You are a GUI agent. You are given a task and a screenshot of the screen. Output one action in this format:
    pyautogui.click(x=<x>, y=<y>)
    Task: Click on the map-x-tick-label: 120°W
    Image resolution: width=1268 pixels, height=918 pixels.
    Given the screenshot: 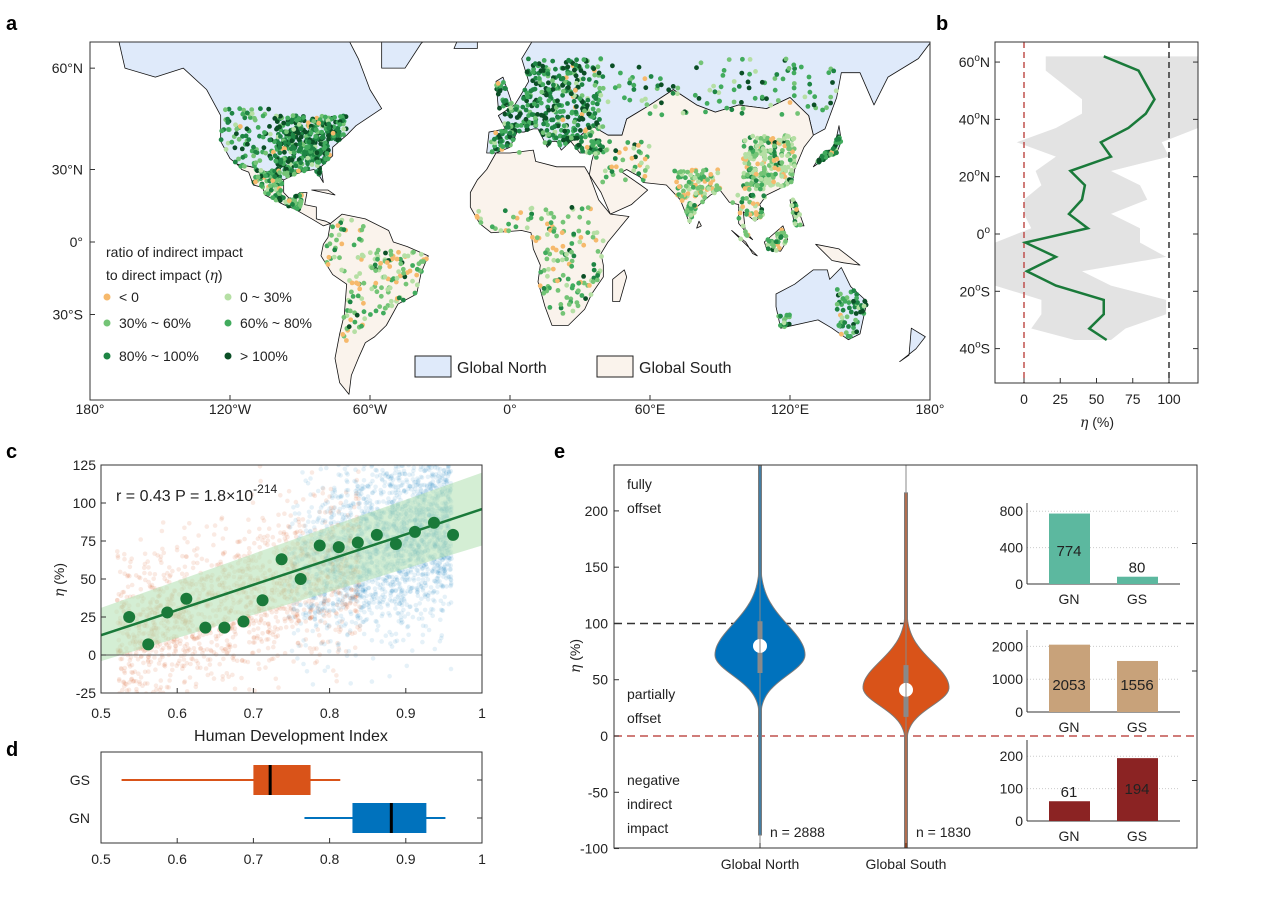 What is the action you would take?
    pyautogui.click(x=230, y=409)
    